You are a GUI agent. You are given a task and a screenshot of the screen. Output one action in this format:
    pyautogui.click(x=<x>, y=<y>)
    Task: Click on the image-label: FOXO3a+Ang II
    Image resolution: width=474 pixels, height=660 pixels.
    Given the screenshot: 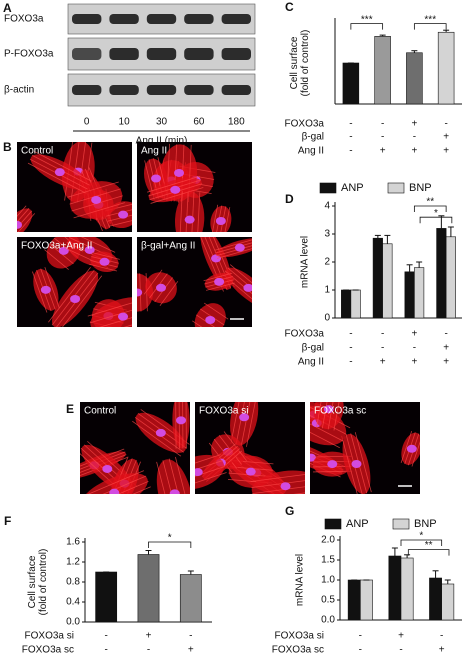 What is the action you would take?
    pyautogui.click(x=56, y=246)
    